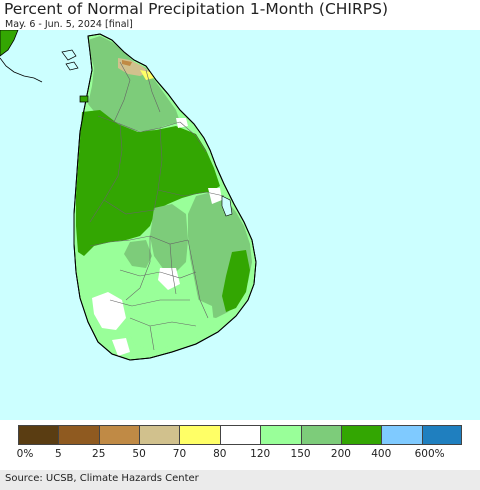 Image resolution: width=480 pixels, height=490 pixels. I want to click on legend-tick-label: 600%, so click(429, 454).